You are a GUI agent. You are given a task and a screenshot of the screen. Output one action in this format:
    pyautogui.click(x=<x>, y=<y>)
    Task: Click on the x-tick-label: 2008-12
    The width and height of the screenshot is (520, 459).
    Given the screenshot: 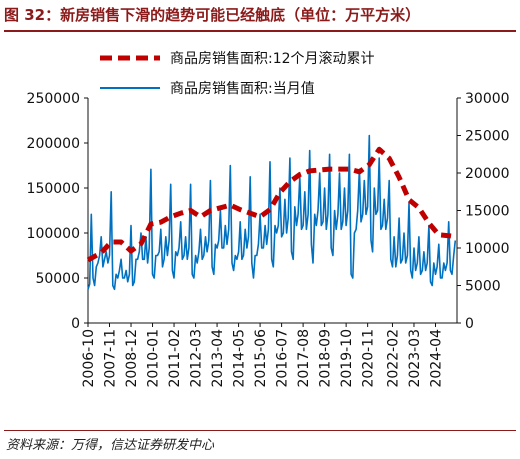 What is the action you would take?
    pyautogui.click(x=132, y=358)
    